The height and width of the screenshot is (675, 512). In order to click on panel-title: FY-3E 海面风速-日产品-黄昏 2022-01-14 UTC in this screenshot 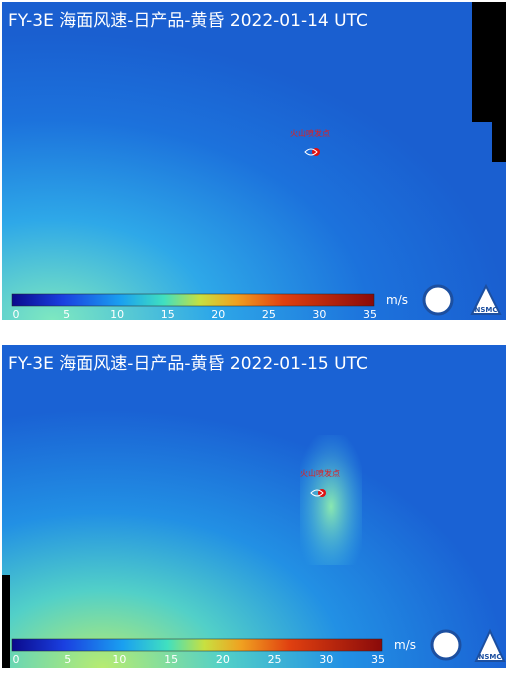, I will do `click(188, 21)`.